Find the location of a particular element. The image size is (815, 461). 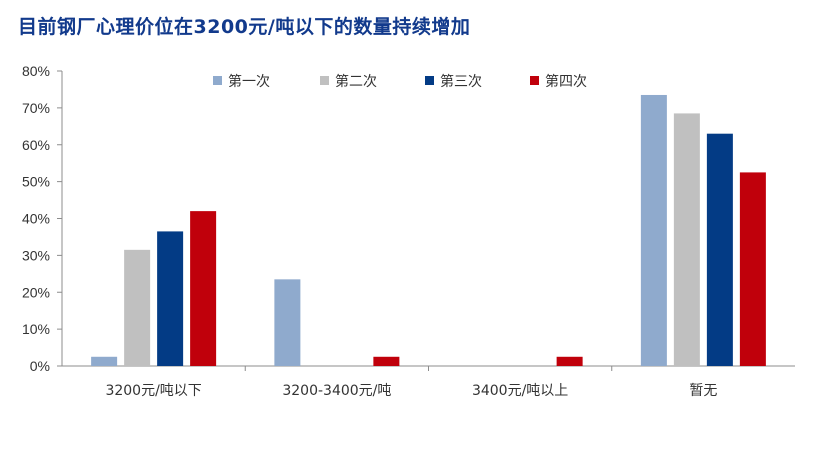

legend-label: 第三次 is located at coordinates (461, 81).